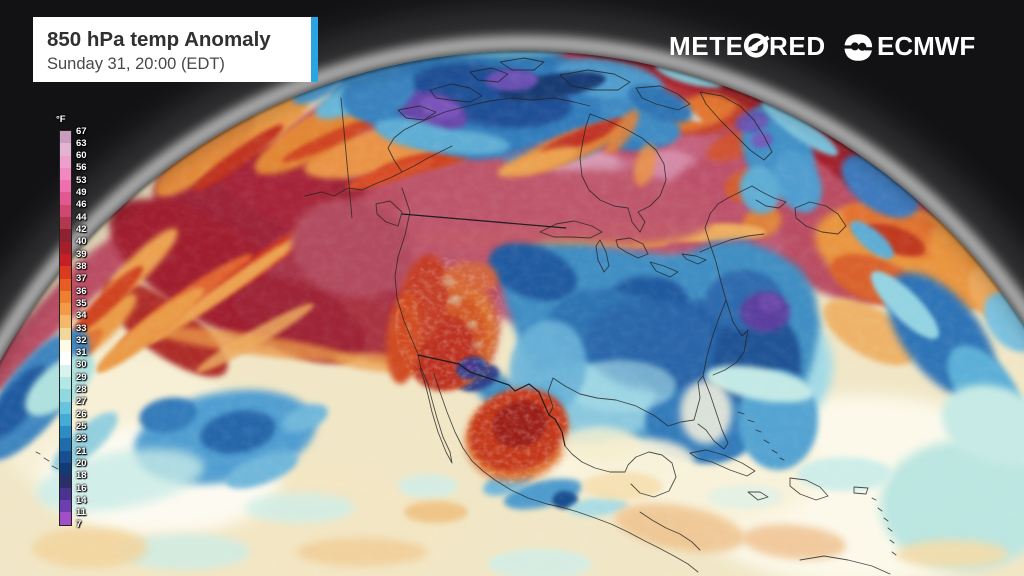 The height and width of the screenshot is (576, 1024). I want to click on svg-text: METE, so click(706, 46).